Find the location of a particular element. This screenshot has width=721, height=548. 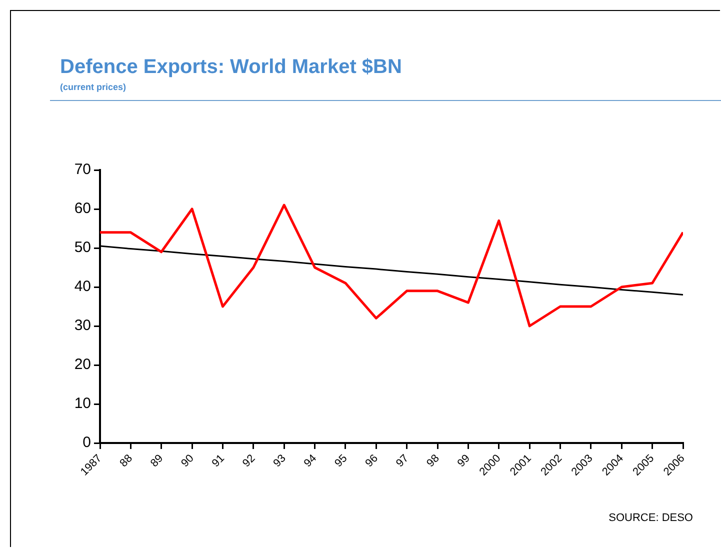

x-tick-label: 95 is located at coordinates (341, 461).